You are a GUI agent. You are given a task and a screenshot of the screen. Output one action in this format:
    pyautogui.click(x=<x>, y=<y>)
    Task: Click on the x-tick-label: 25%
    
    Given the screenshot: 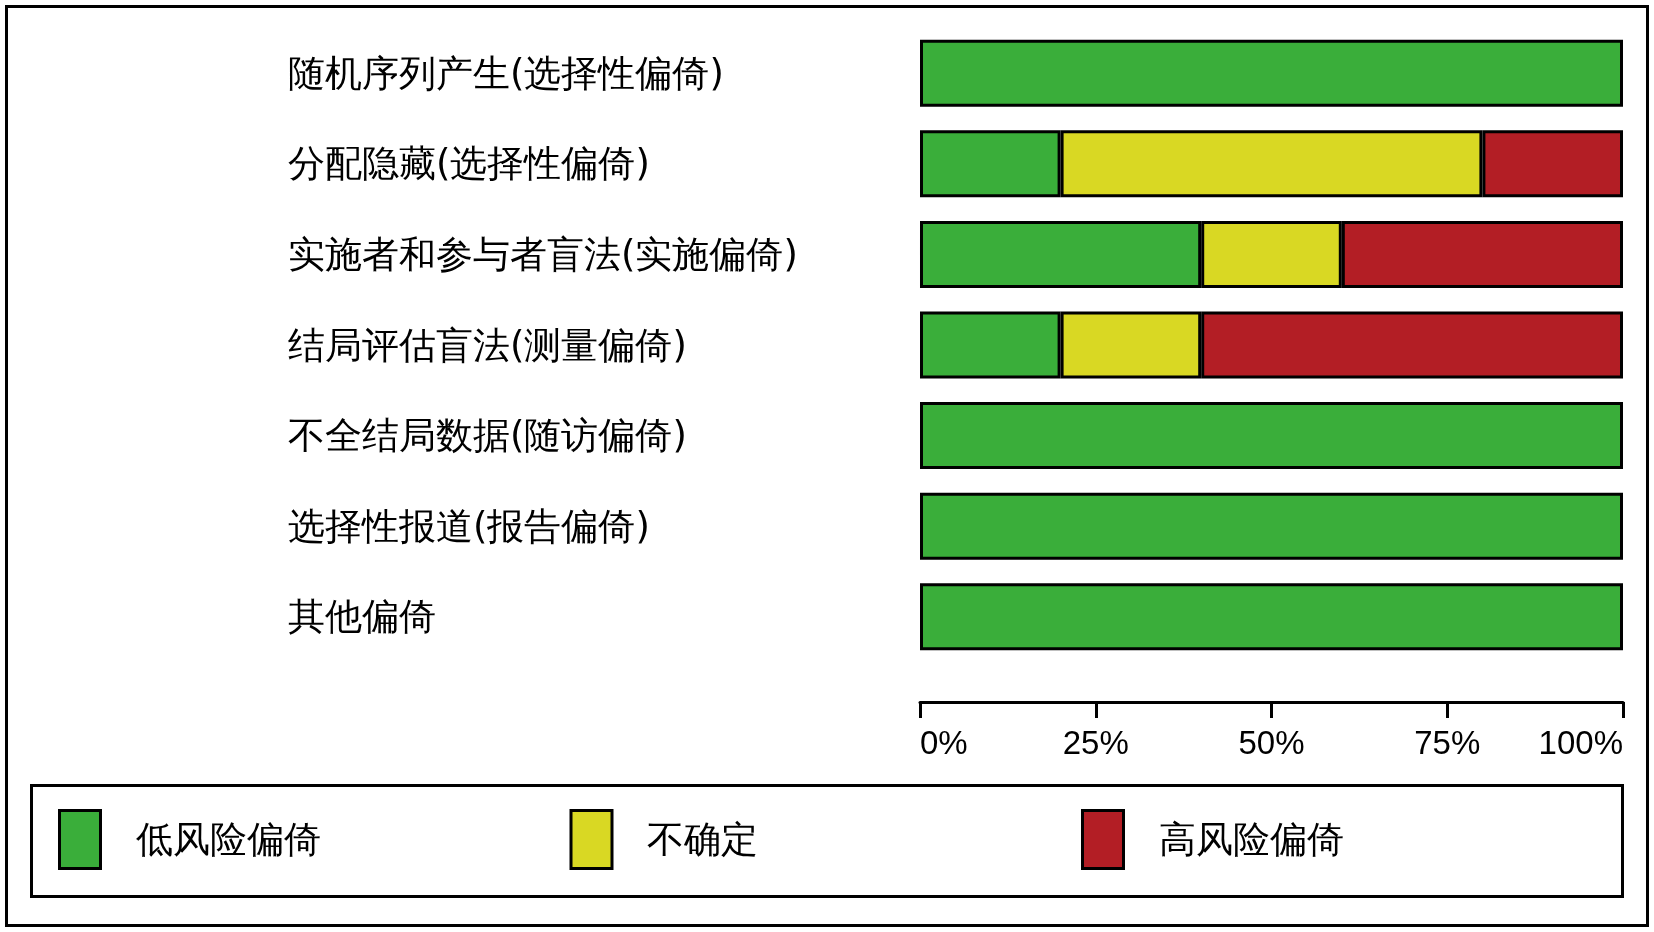 What is the action you would take?
    pyautogui.click(x=1095, y=742)
    